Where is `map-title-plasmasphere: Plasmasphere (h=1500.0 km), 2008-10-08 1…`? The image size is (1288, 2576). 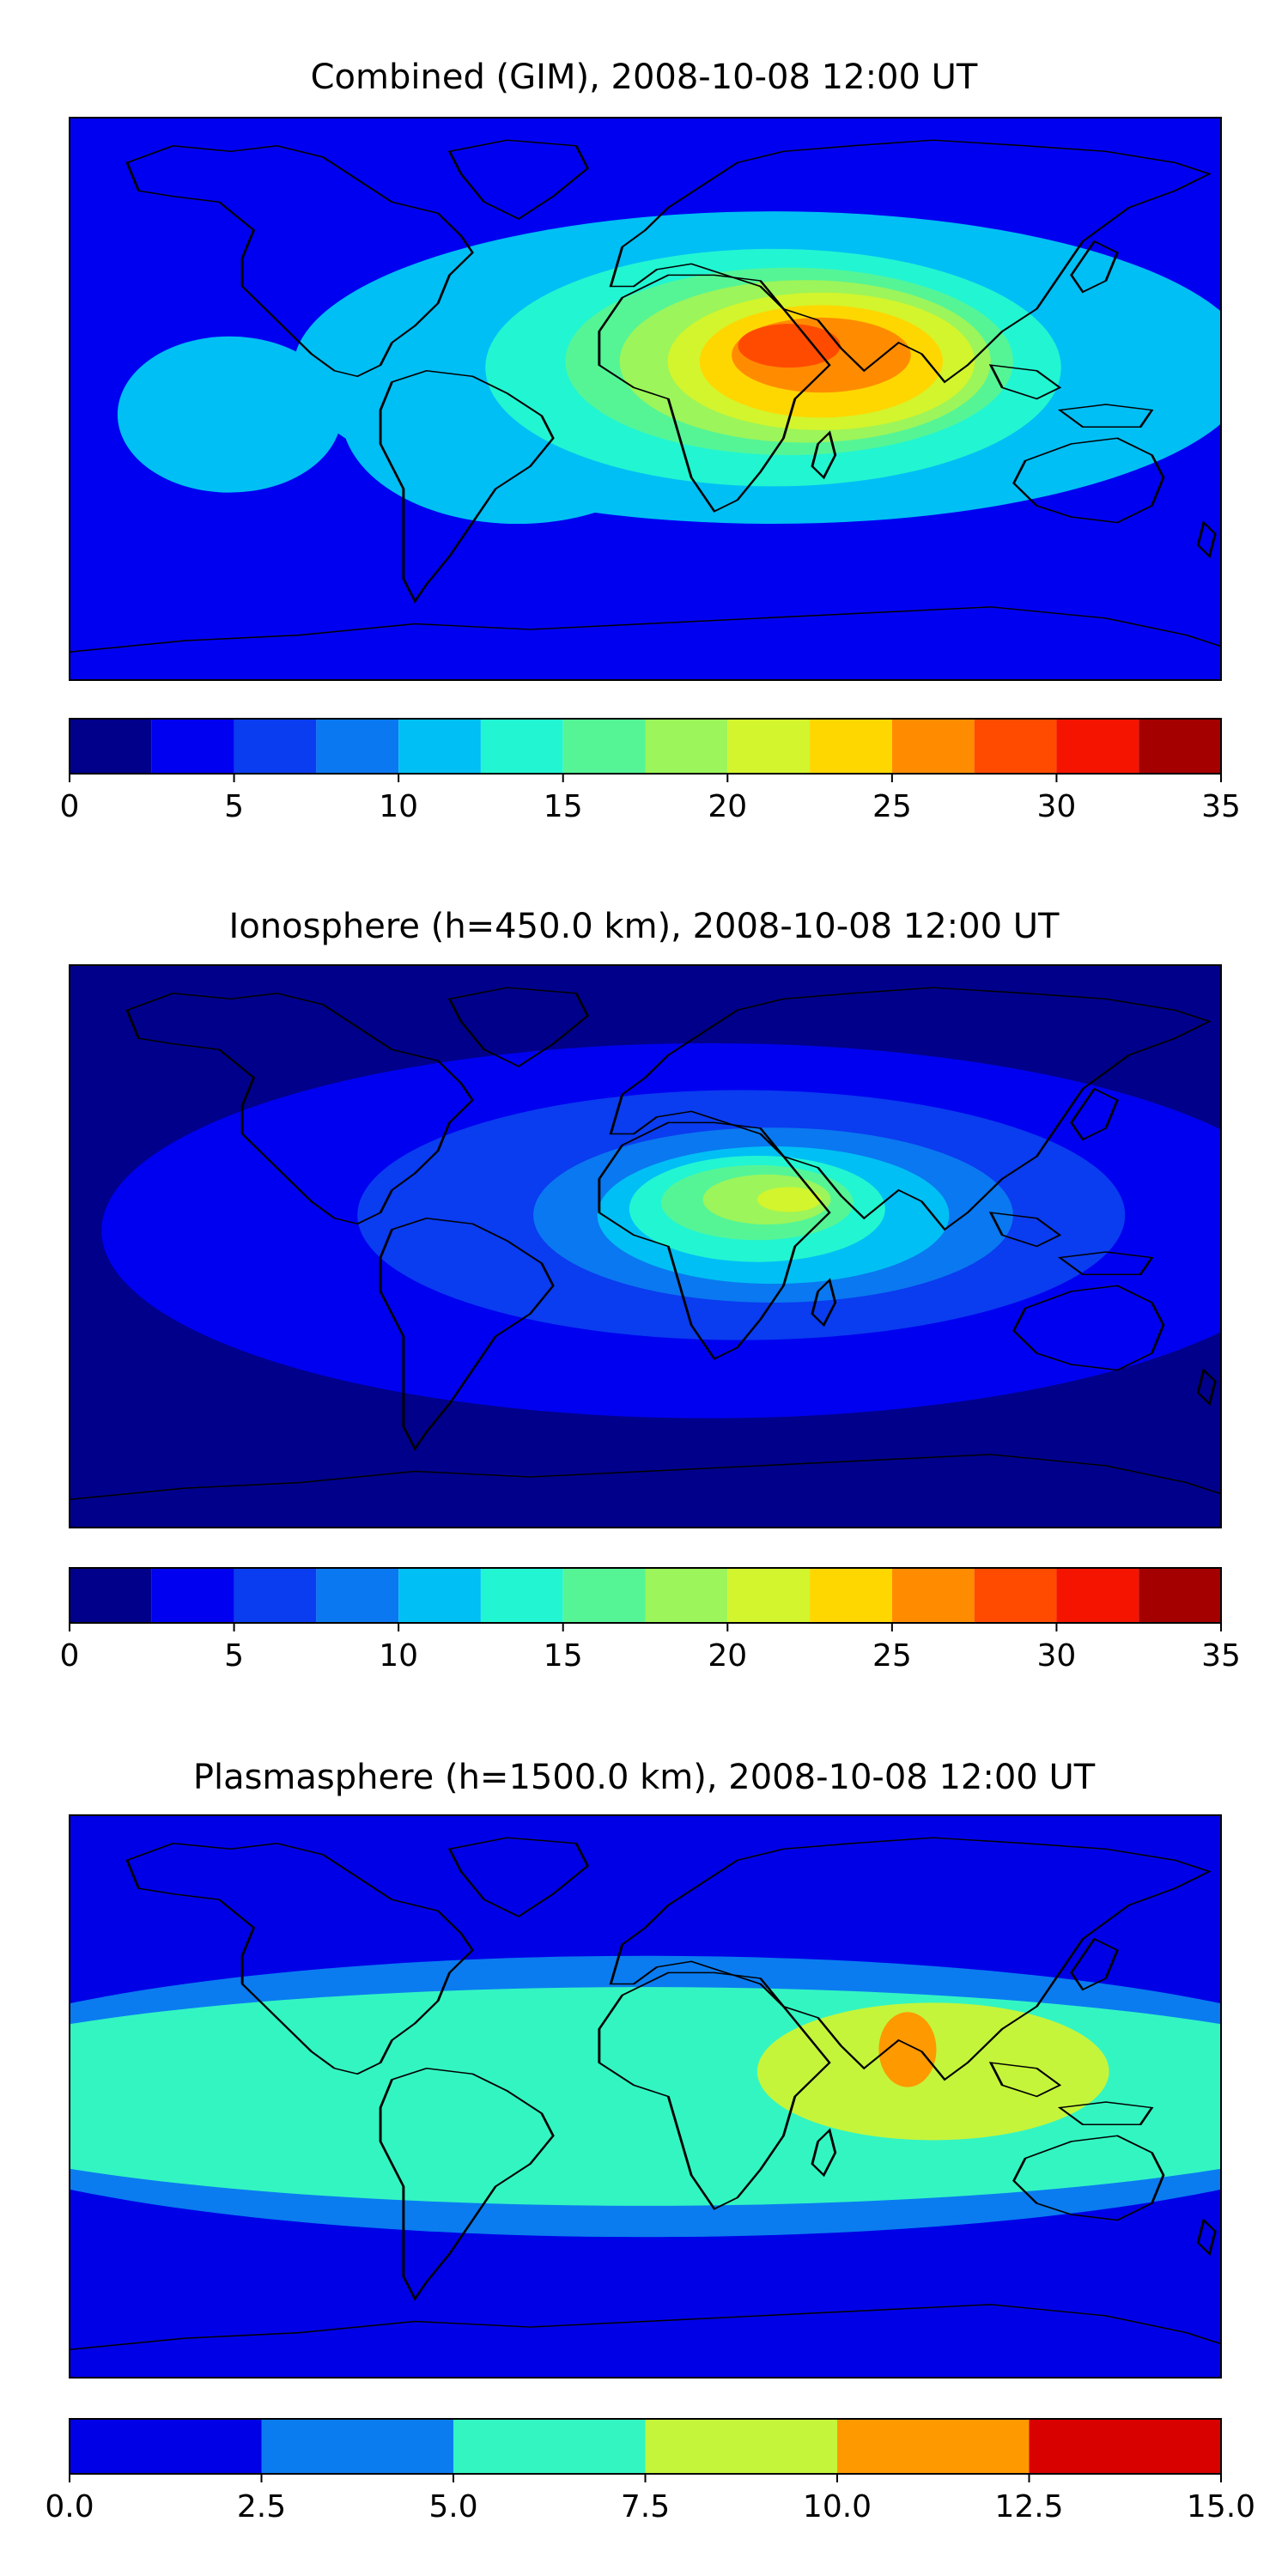 map-title-plasmasphere: Plasmasphere (h=1500.0 km), 2008-10-08 1… is located at coordinates (644, 1777).